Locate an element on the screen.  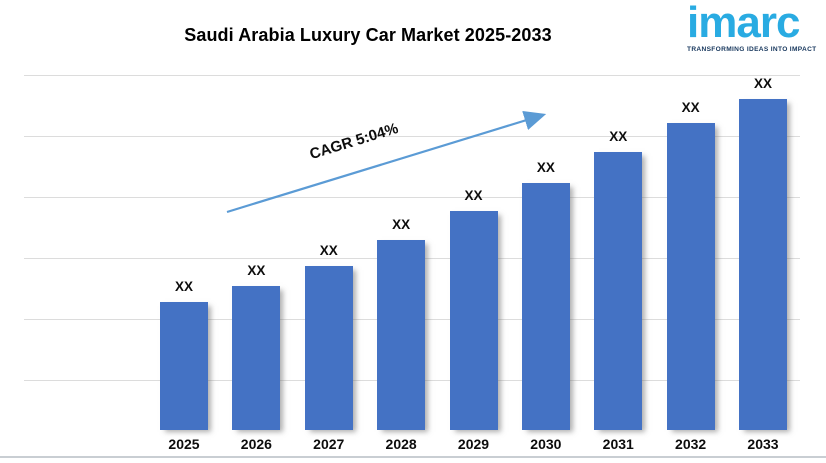
imarc-logo: imarc TRANSFORMING IDEAS INTO IMPACT is located at coordinates (752, 26).